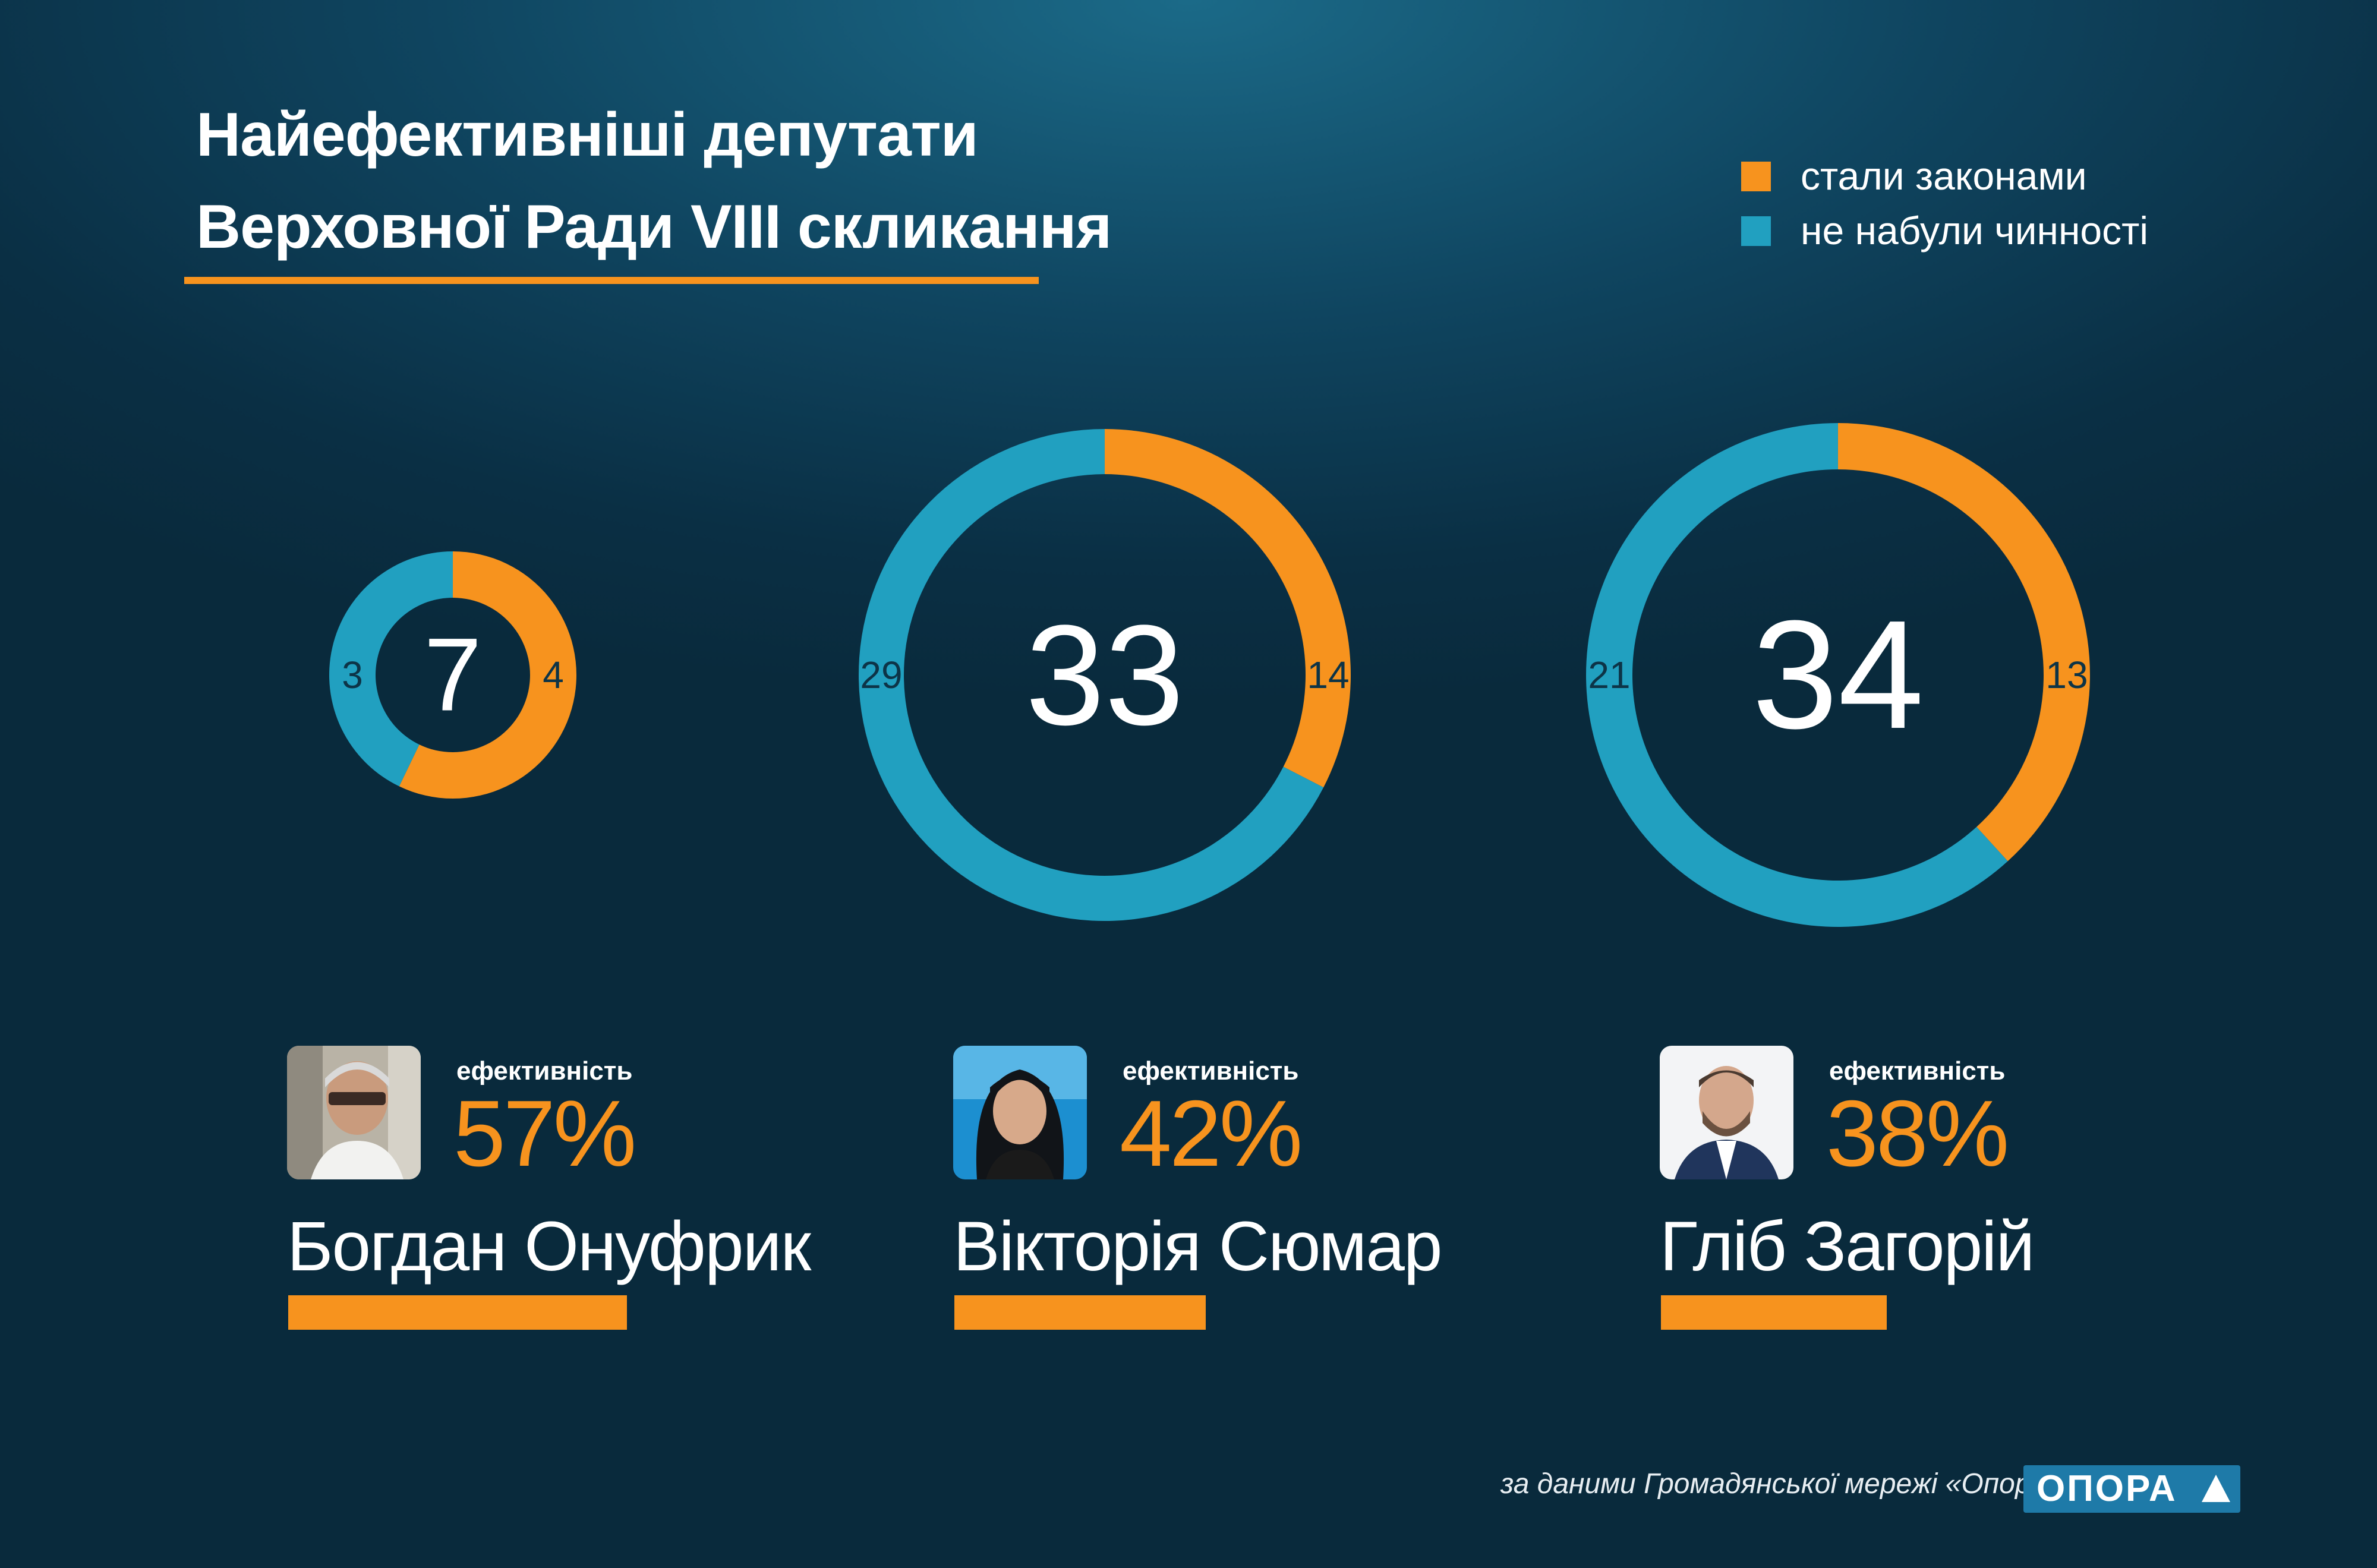 The width and height of the screenshot is (2377, 1568). Describe the element at coordinates (2106, 1488) in the screenshot. I see `logo-text: ОПОРА` at that location.